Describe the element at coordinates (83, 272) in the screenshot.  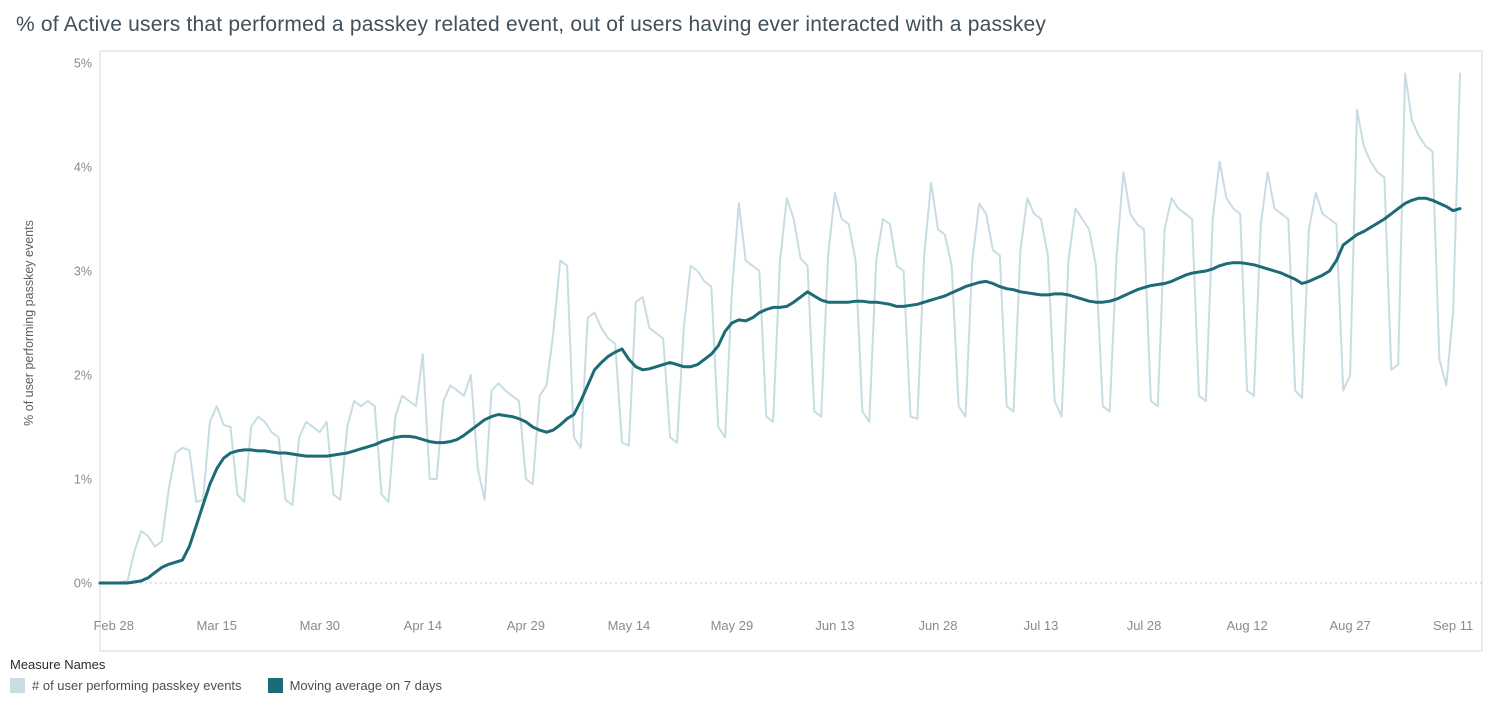
I see `y-tick-label: 3%` at that location.